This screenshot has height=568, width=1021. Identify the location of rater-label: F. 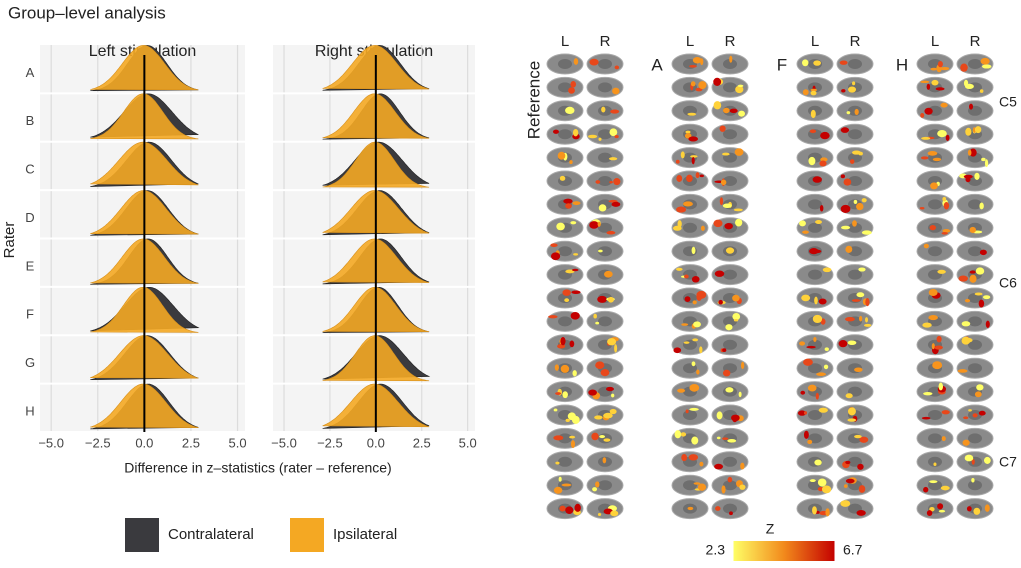
(30, 314).